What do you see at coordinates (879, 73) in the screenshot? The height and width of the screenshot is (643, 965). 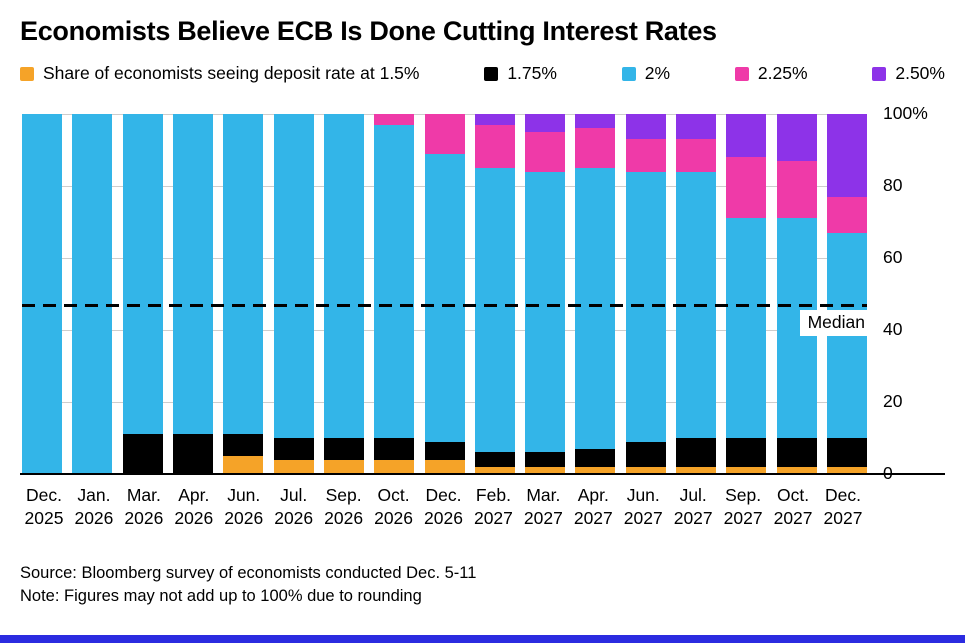 I see `legend-swatch-2-50-icon` at bounding box center [879, 73].